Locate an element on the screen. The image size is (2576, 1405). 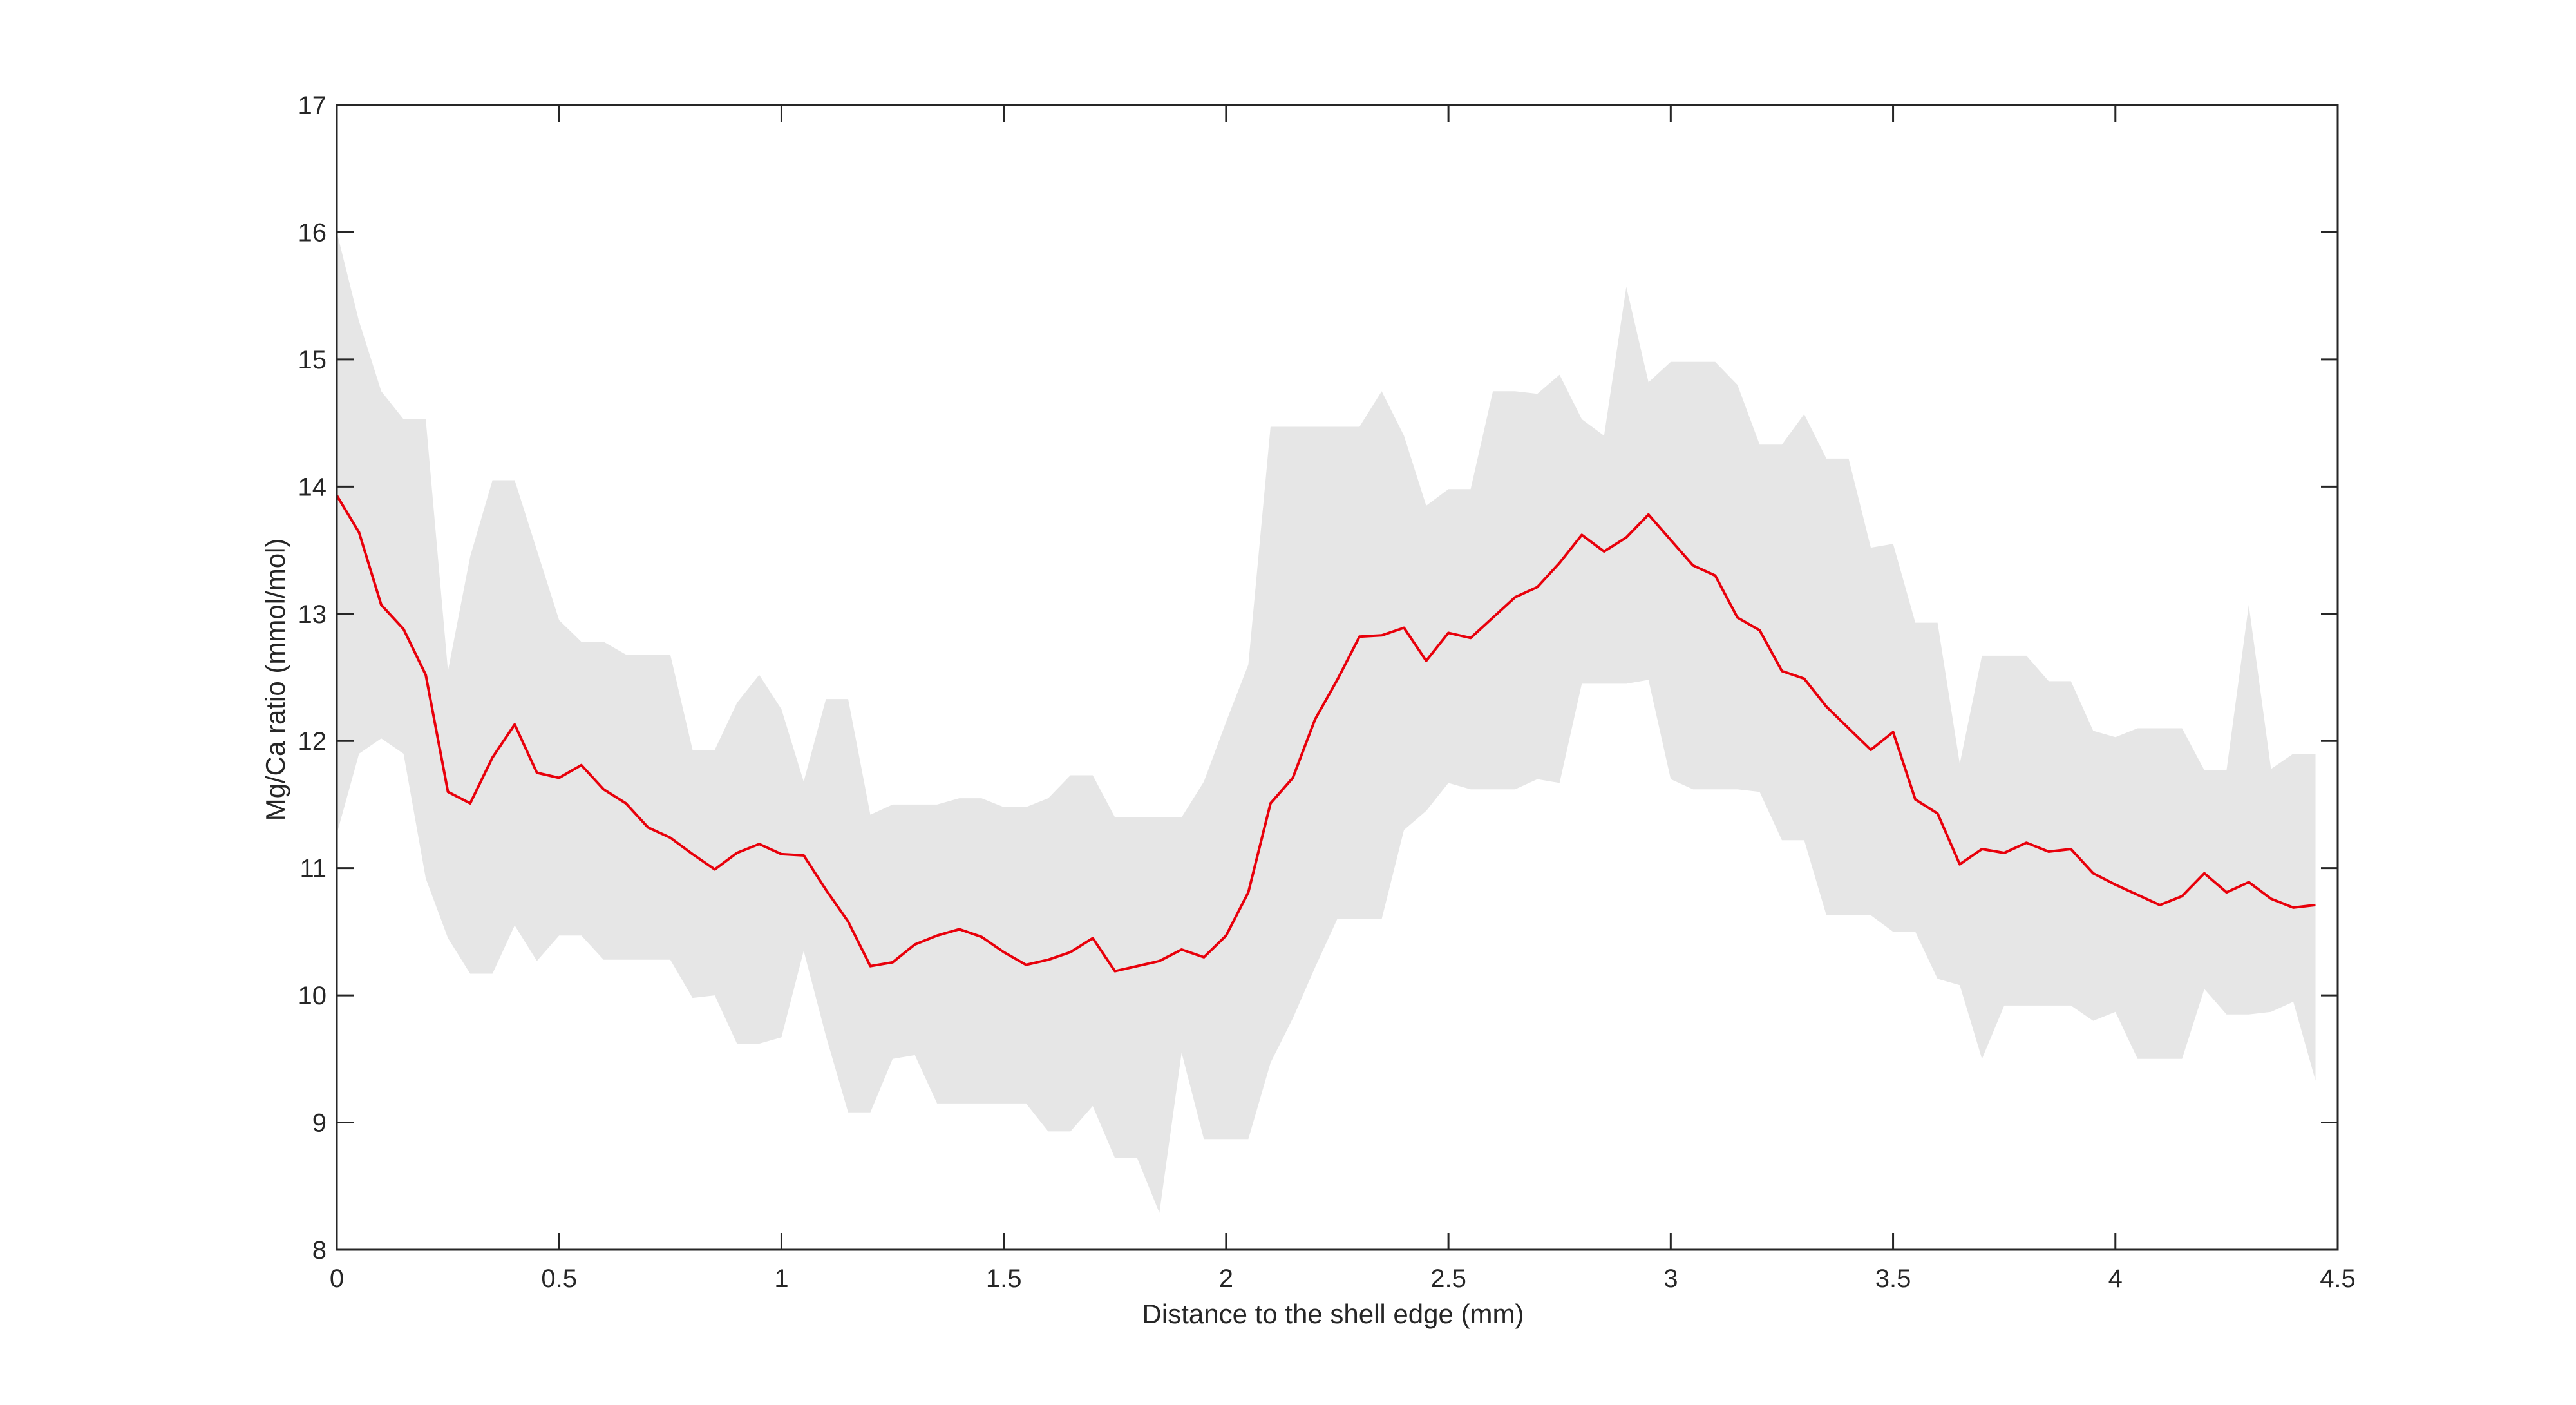
x-tick-label: 1.5 is located at coordinates (1004, 1279).